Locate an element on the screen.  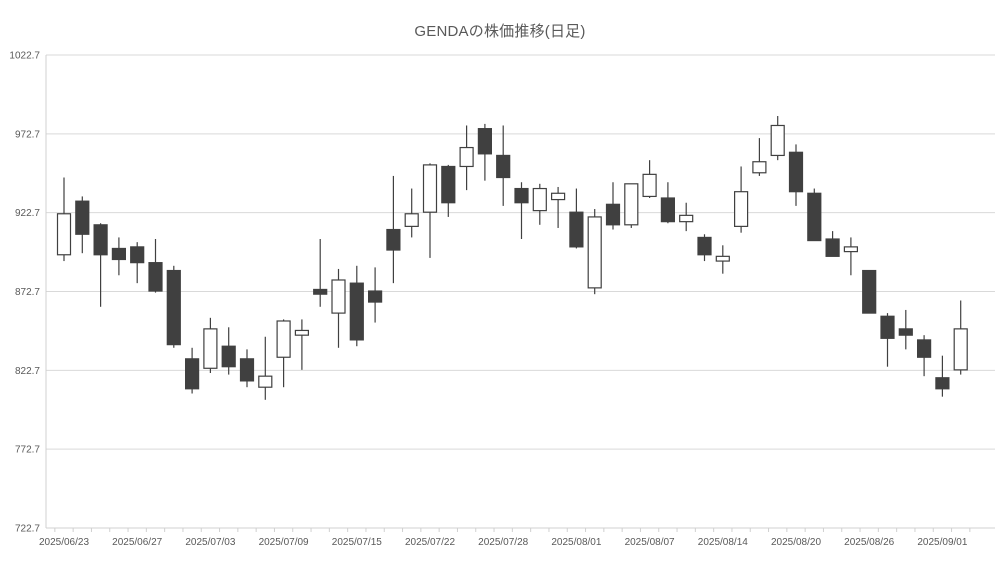
x-axis-label: 2025/07/15 is located at coordinates (357, 542).